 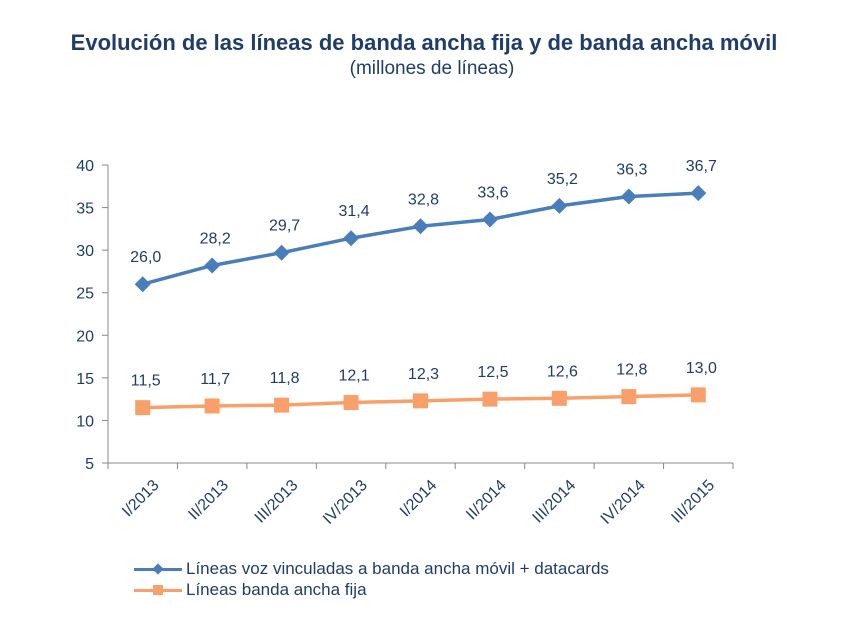 What do you see at coordinates (432, 68) in the screenshot?
I see `chart-subtitle: (millones de líneas)` at bounding box center [432, 68].